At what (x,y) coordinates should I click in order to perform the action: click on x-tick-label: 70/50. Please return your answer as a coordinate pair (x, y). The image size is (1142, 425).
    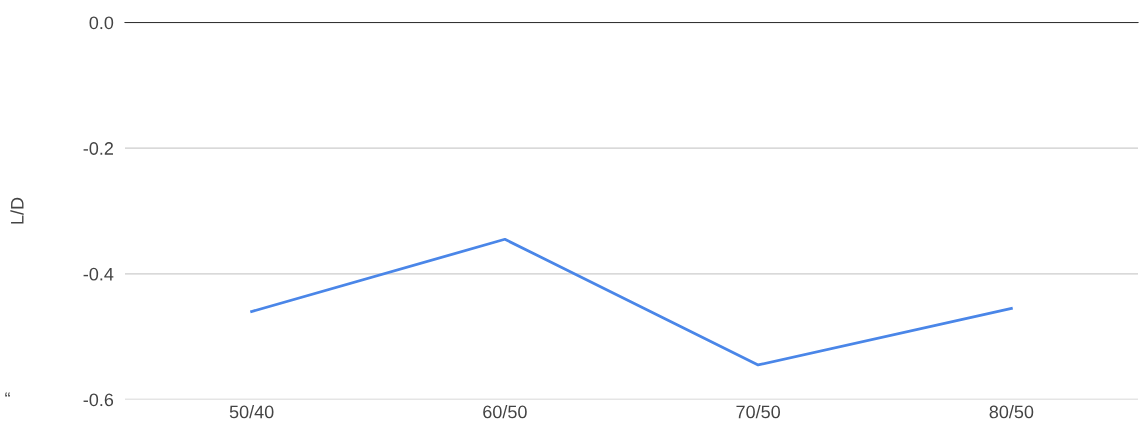
    Looking at the image, I should click on (758, 412).